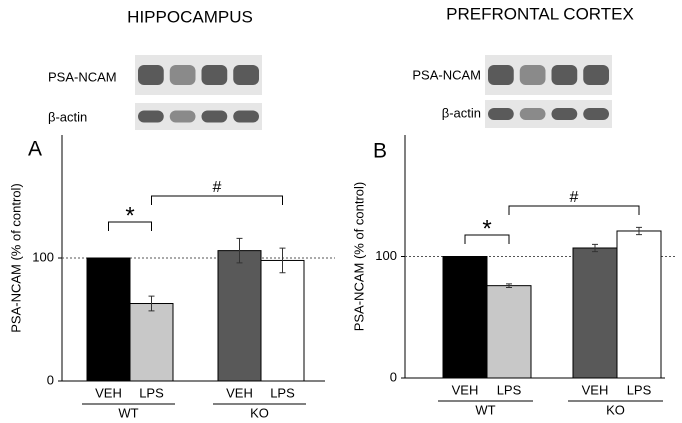 The width and height of the screenshot is (682, 423). What do you see at coordinates (35, 149) in the screenshot?
I see `panel-label: A` at bounding box center [35, 149].